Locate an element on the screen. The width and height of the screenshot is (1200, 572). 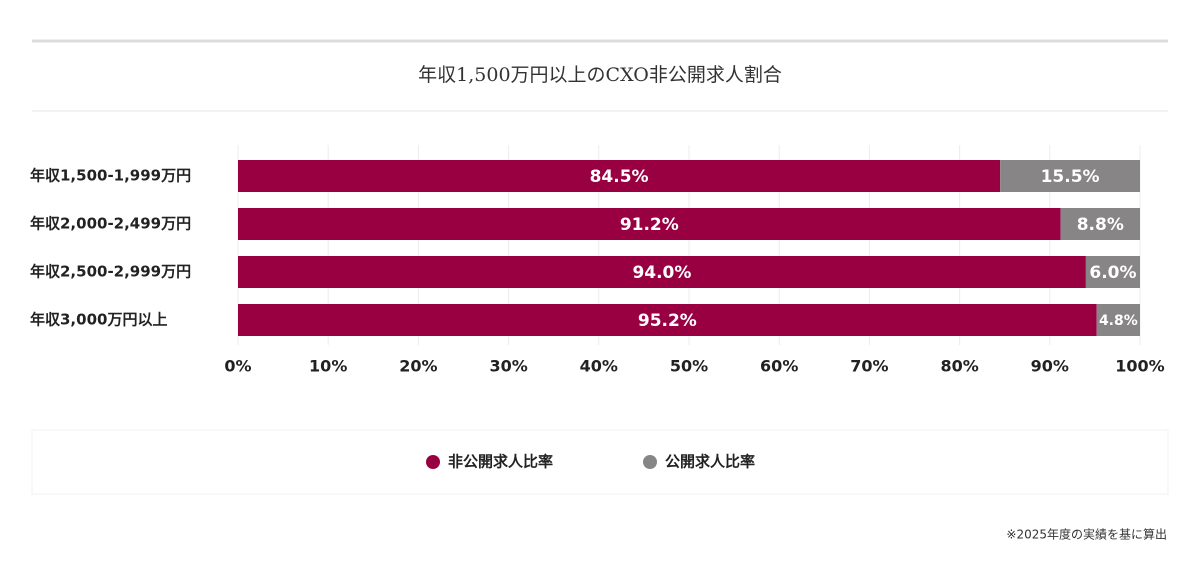
value-label: 6.0% is located at coordinates (1112, 273).